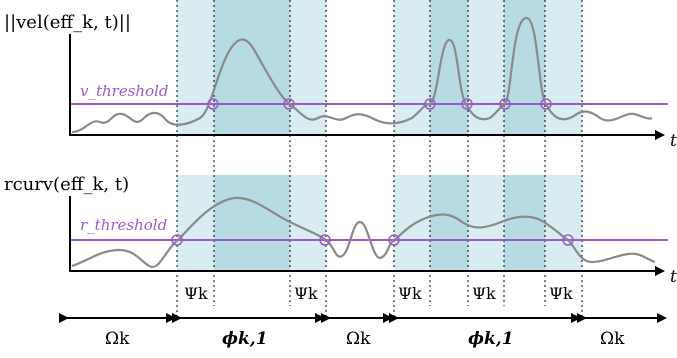  What do you see at coordinates (67, 22) in the screenshot?
I see `top-y-axis-label: ||vel(eff_k, t)||` at bounding box center [67, 22].